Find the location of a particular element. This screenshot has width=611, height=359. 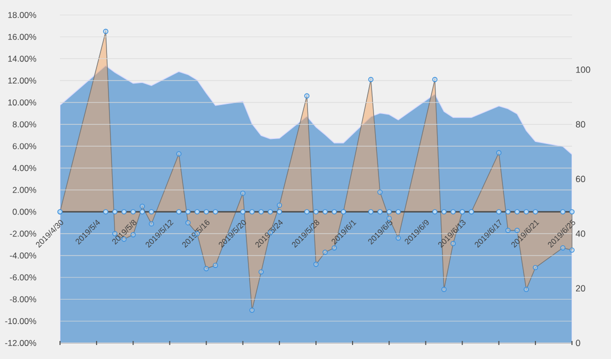

y-tick-label: 8.00% is located at coordinates (24, 124).